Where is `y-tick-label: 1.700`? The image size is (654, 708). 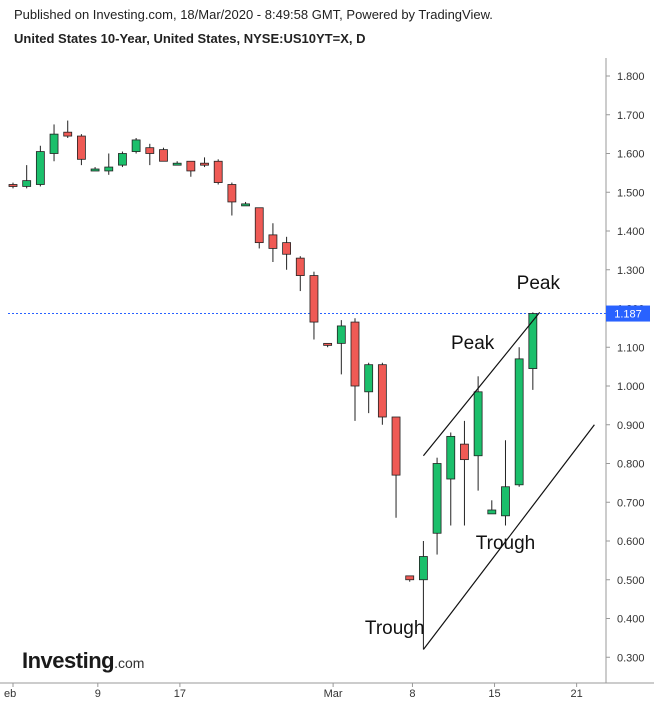 y-tick-label: 1.700 is located at coordinates (631, 116).